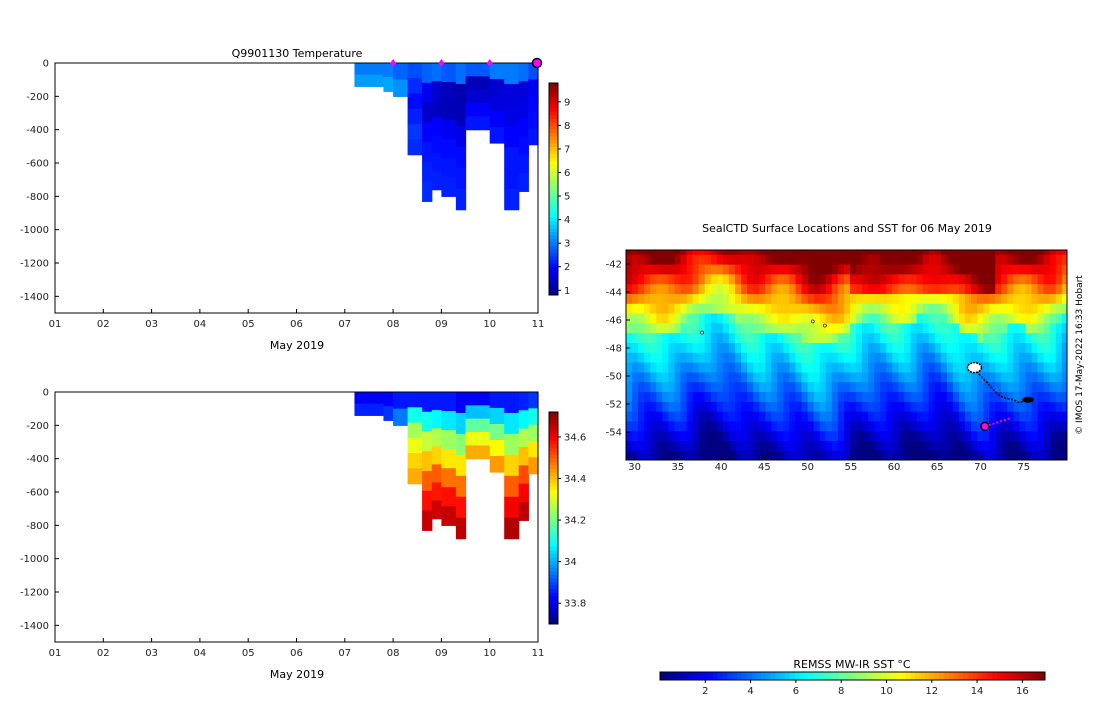 The height and width of the screenshot is (704, 1100). Describe the element at coordinates (37, 97) in the screenshot. I see `y-tick-label: -200` at that location.